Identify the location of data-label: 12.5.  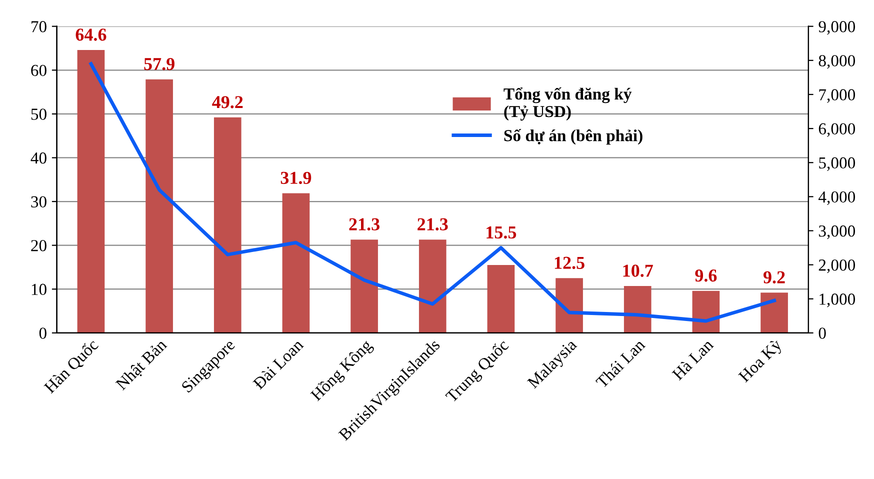
(569, 263).